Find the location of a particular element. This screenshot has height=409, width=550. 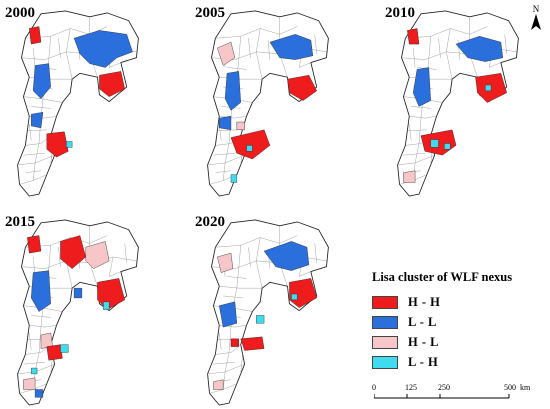

map-2005 is located at coordinates (268, 103).